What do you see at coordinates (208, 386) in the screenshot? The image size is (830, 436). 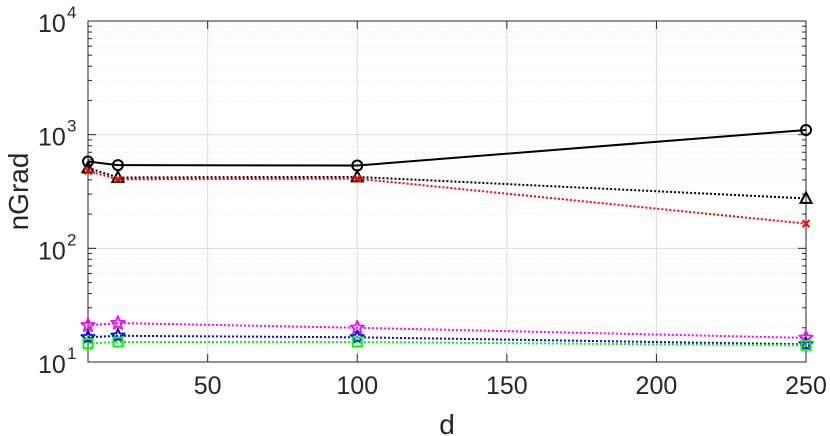 I see `x-tick-label: 50` at bounding box center [208, 386].